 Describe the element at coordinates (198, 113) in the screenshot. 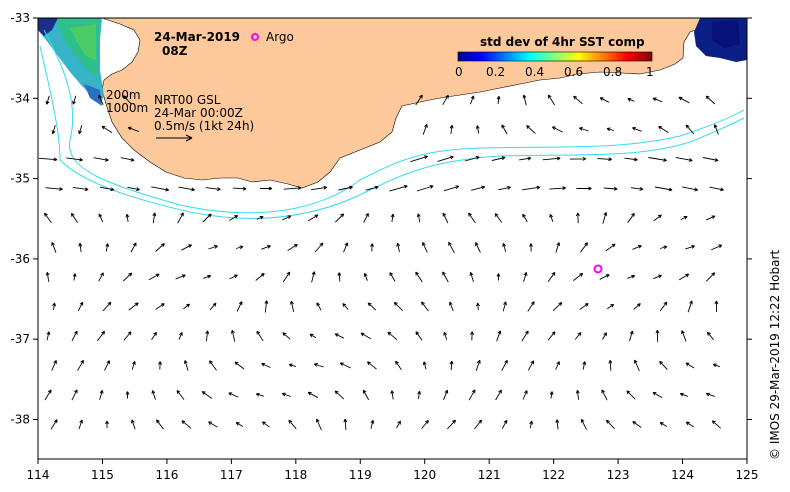

I see `product-time: 24-Mar 00:00Z` at that location.